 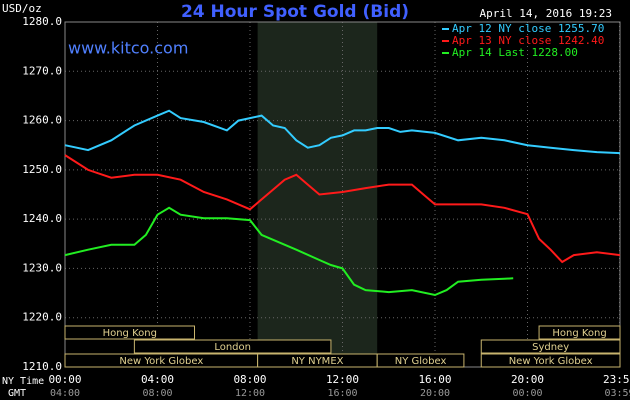 What do you see at coordinates (249, 379) in the screenshot?
I see `x-tick-label: 08:00` at bounding box center [249, 379].